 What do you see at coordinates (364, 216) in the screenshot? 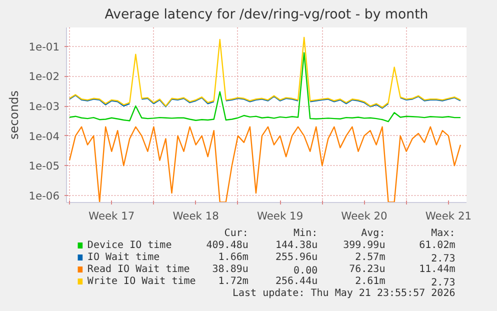
I see `x-tick-label: Week 20` at bounding box center [364, 216].